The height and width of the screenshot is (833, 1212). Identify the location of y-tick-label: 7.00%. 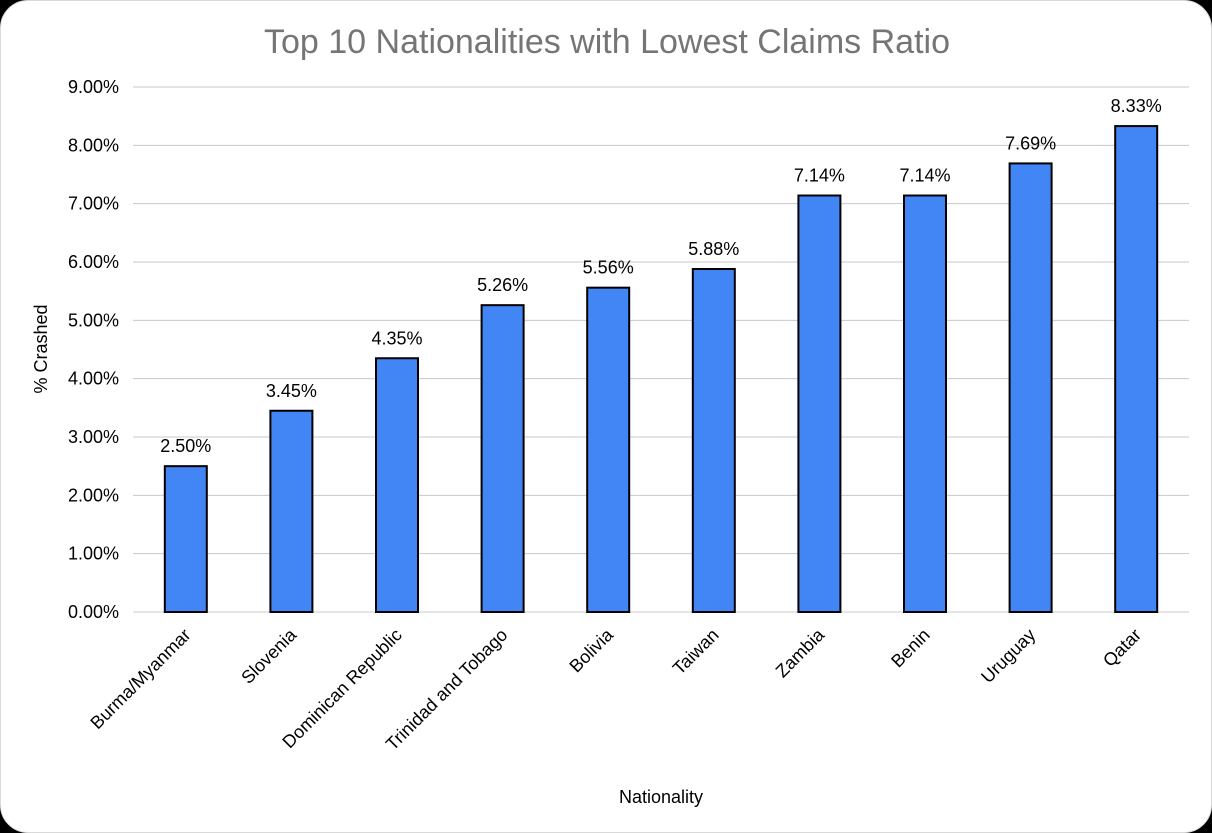
(93, 204).